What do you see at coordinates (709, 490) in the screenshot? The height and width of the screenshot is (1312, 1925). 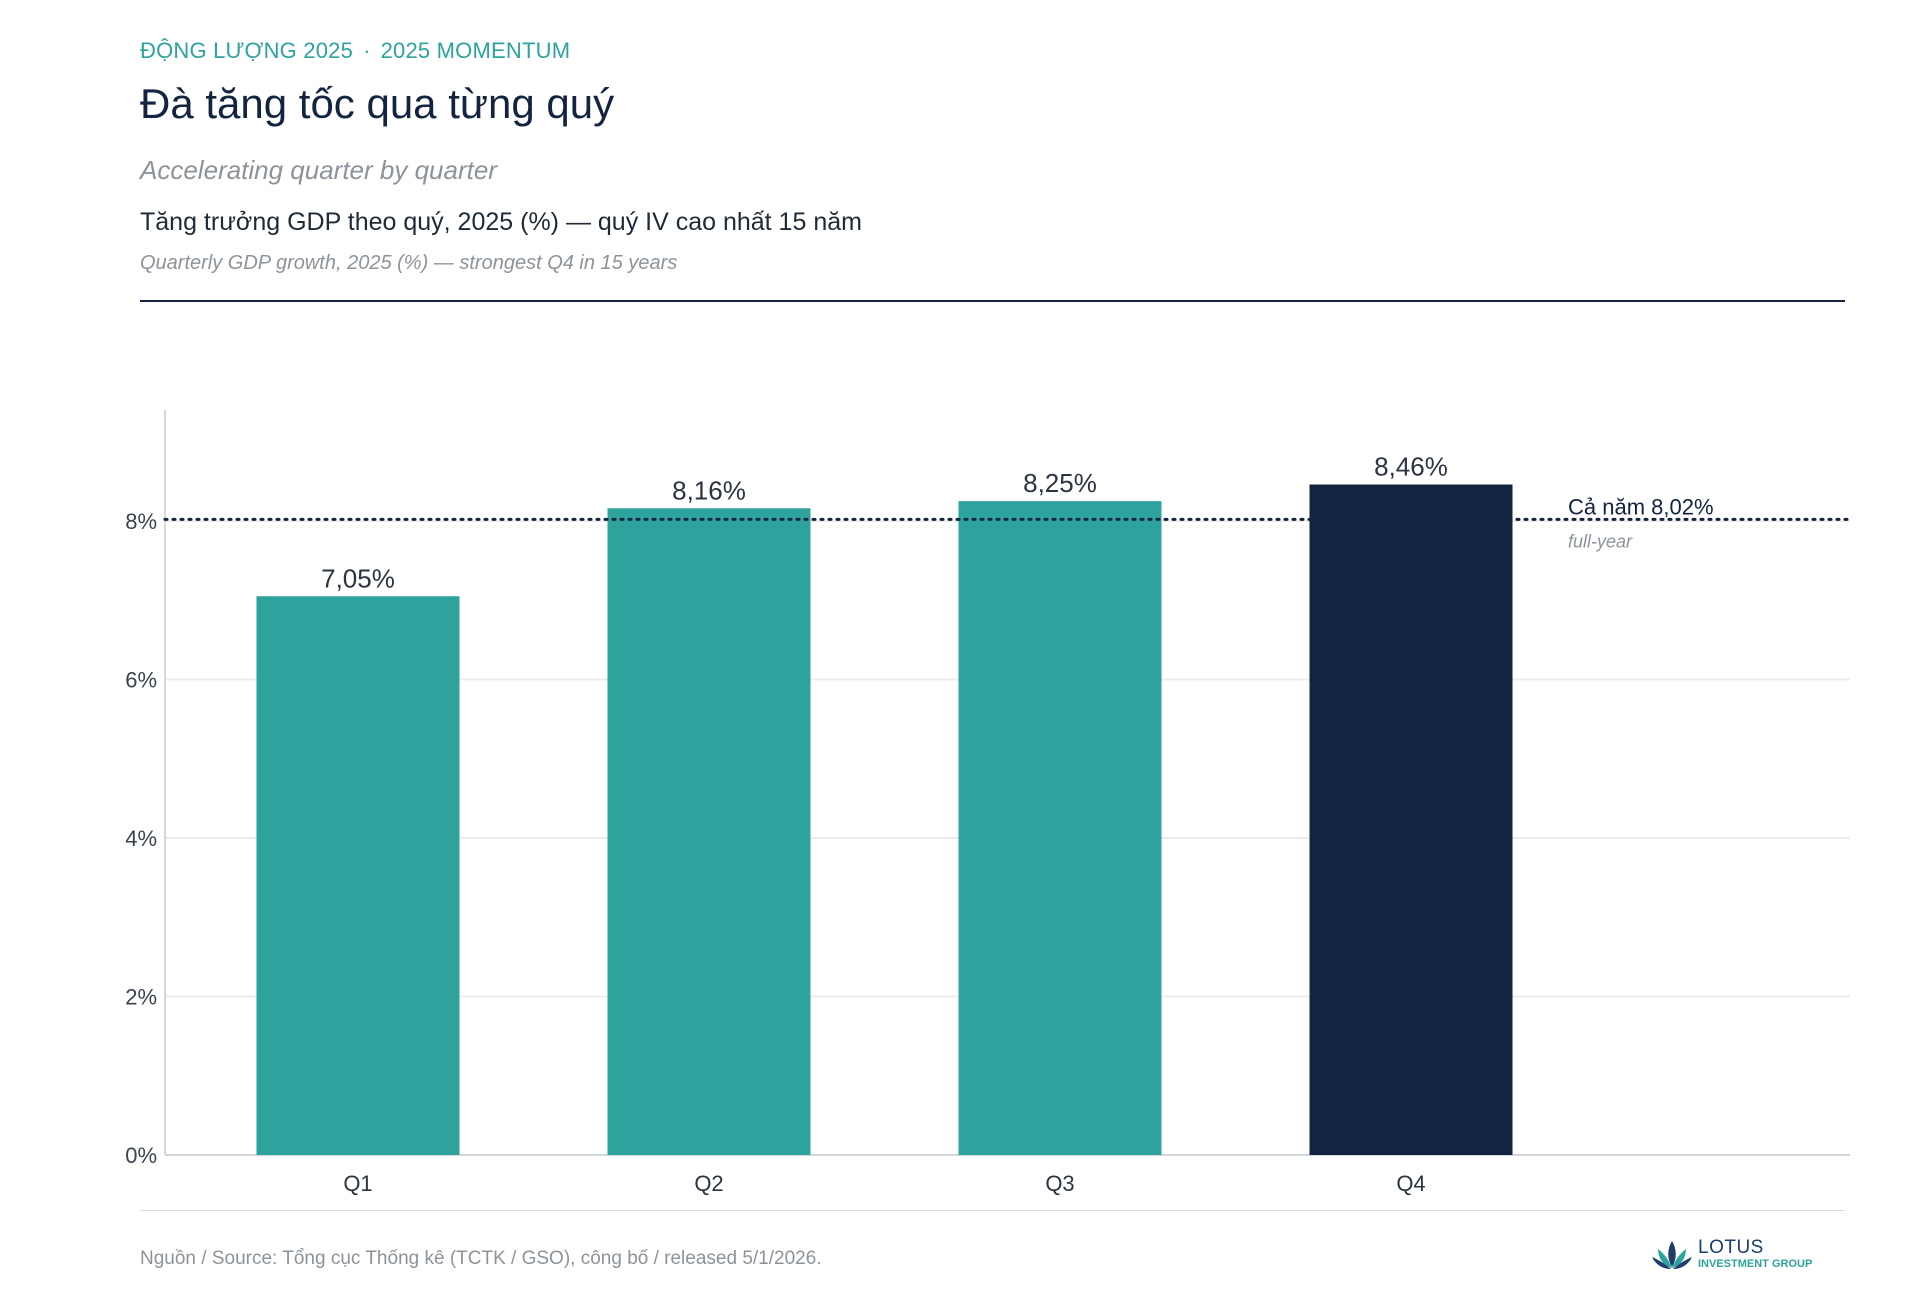 I see `data-label: 8,16%` at bounding box center [709, 490].